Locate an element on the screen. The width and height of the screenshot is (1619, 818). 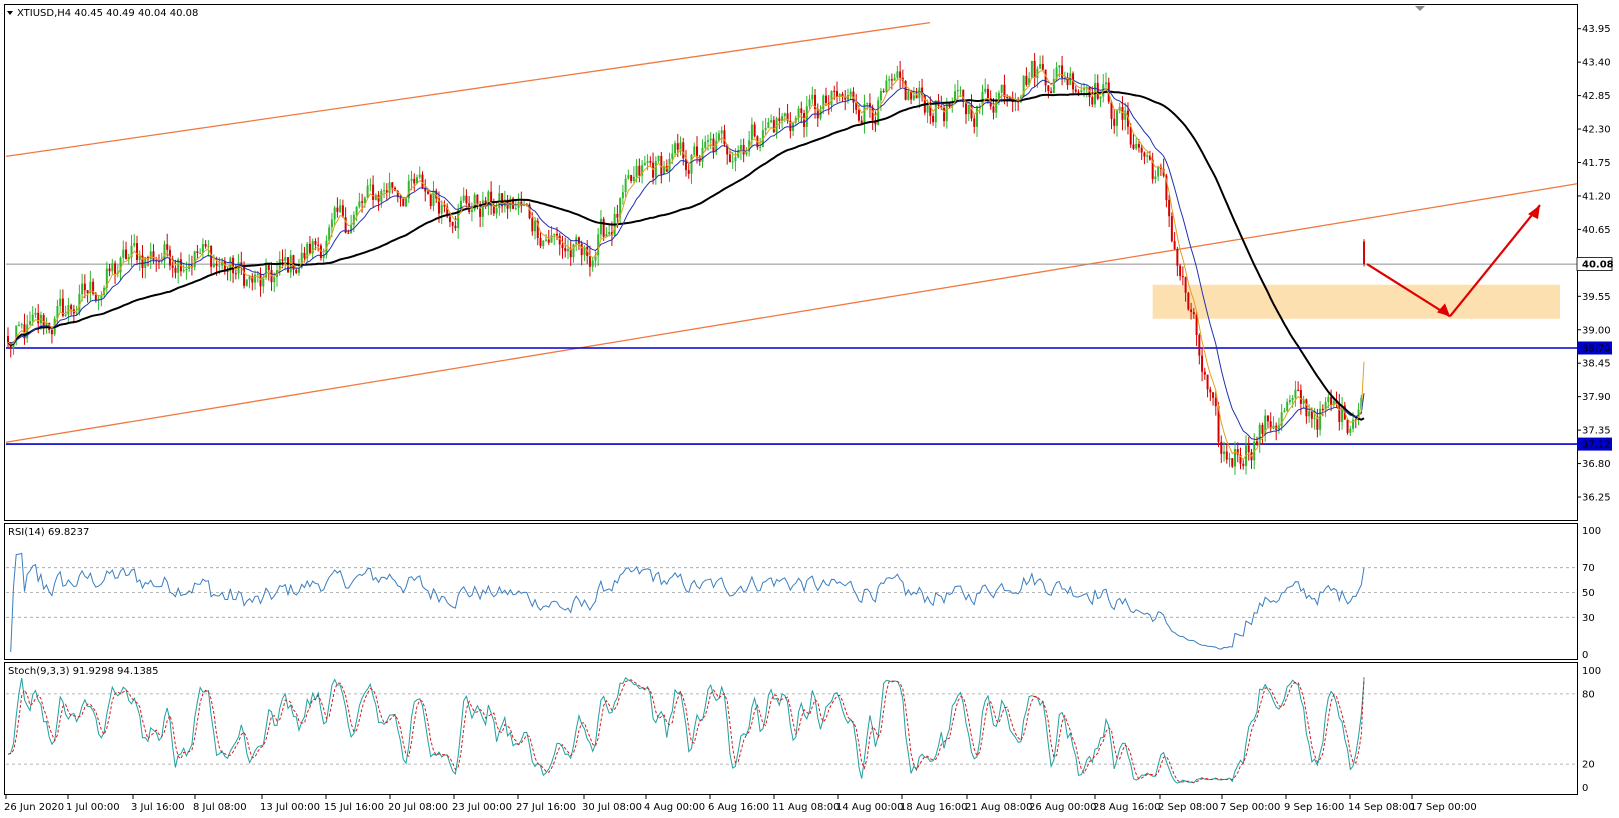
price-tick-label: 40.65 is located at coordinates (1596, 230).